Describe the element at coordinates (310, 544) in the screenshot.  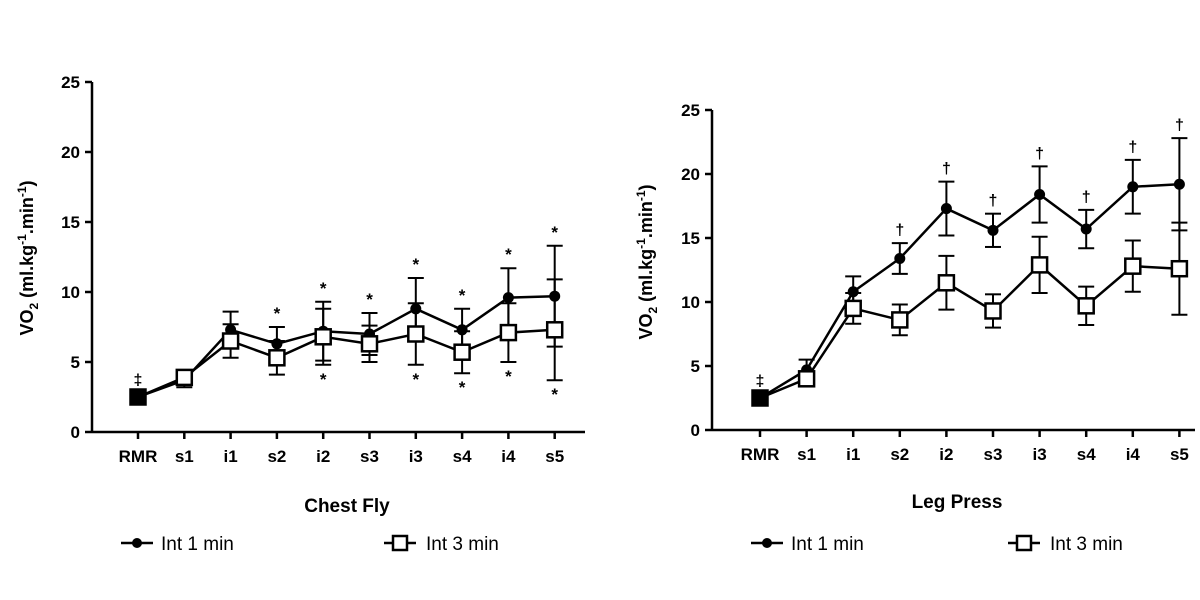
I see `legend-chest-fly: Int 1 min Int 3 min` at that location.